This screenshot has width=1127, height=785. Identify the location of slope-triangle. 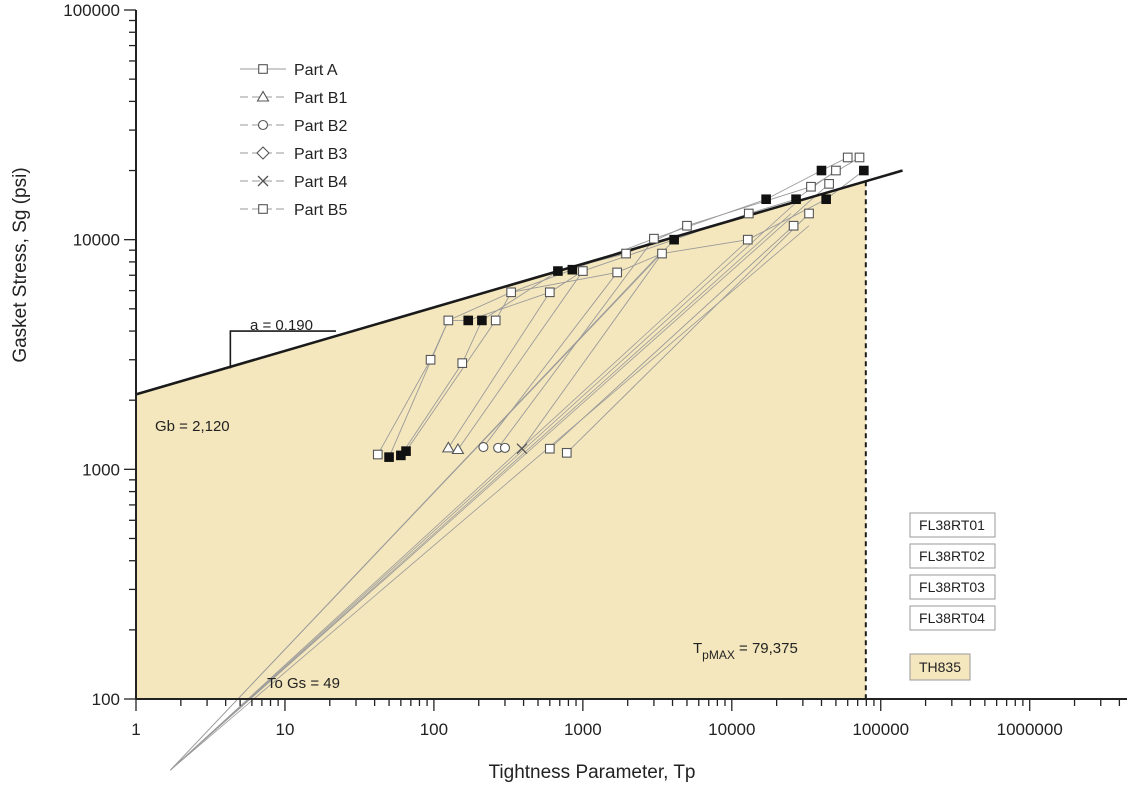
(282, 349).